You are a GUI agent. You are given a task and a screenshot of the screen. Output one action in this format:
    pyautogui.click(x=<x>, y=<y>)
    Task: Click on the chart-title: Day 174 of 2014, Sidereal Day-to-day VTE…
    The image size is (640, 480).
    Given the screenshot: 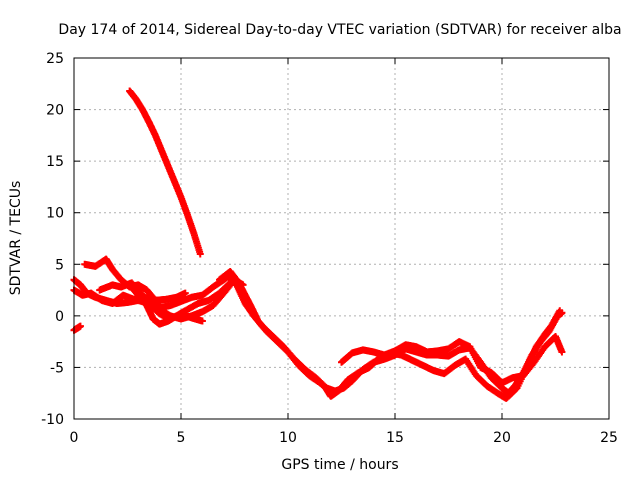 What is the action you would take?
    pyautogui.click(x=339, y=30)
    